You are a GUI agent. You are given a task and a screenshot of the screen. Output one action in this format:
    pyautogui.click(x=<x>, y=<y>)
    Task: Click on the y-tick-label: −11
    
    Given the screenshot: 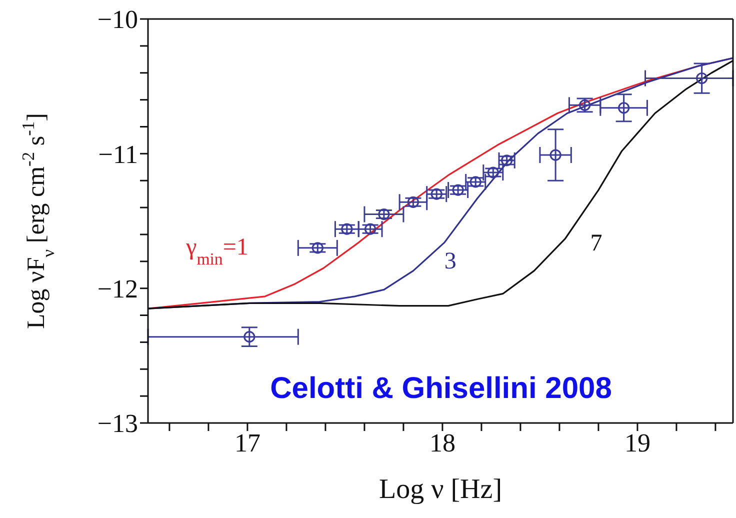 What is the action you would take?
    pyautogui.click(x=118, y=154)
    